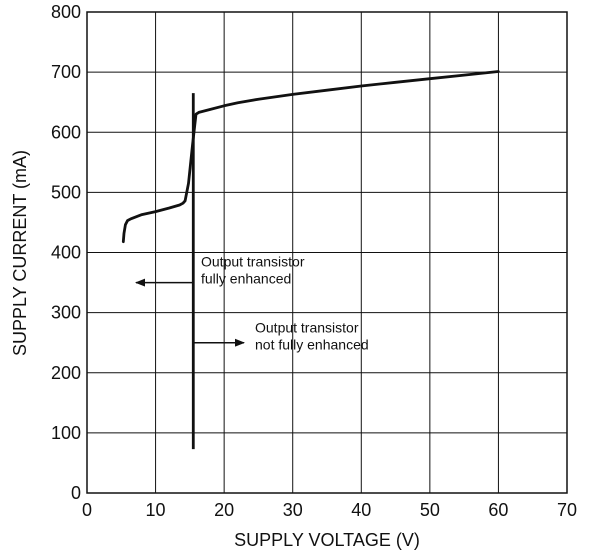  I want to click on x-tick-label: 20, so click(224, 510).